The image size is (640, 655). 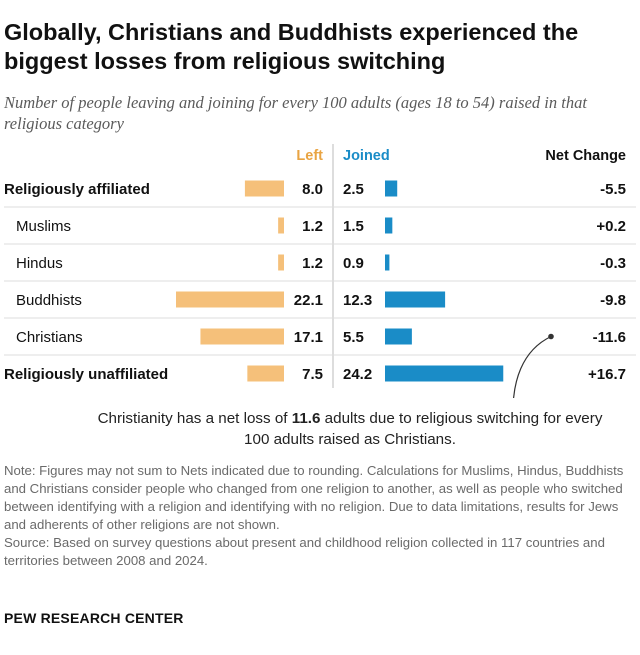 I want to click on left-bar-religiously-affiliated, so click(x=264, y=188).